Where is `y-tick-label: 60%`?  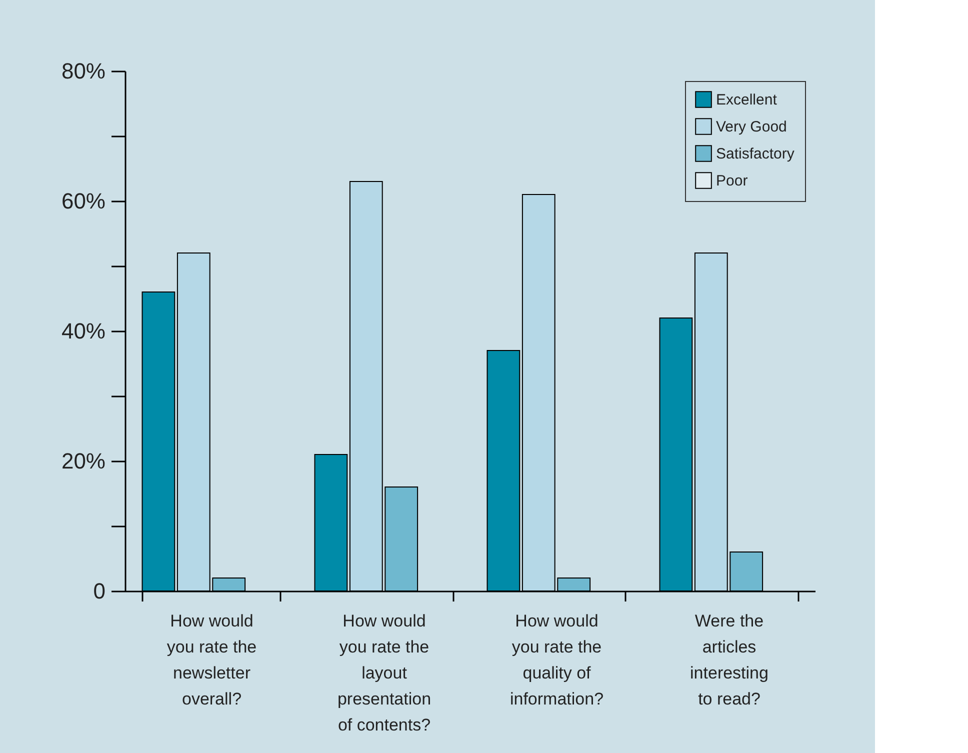 y-tick-label: 60% is located at coordinates (83, 201).